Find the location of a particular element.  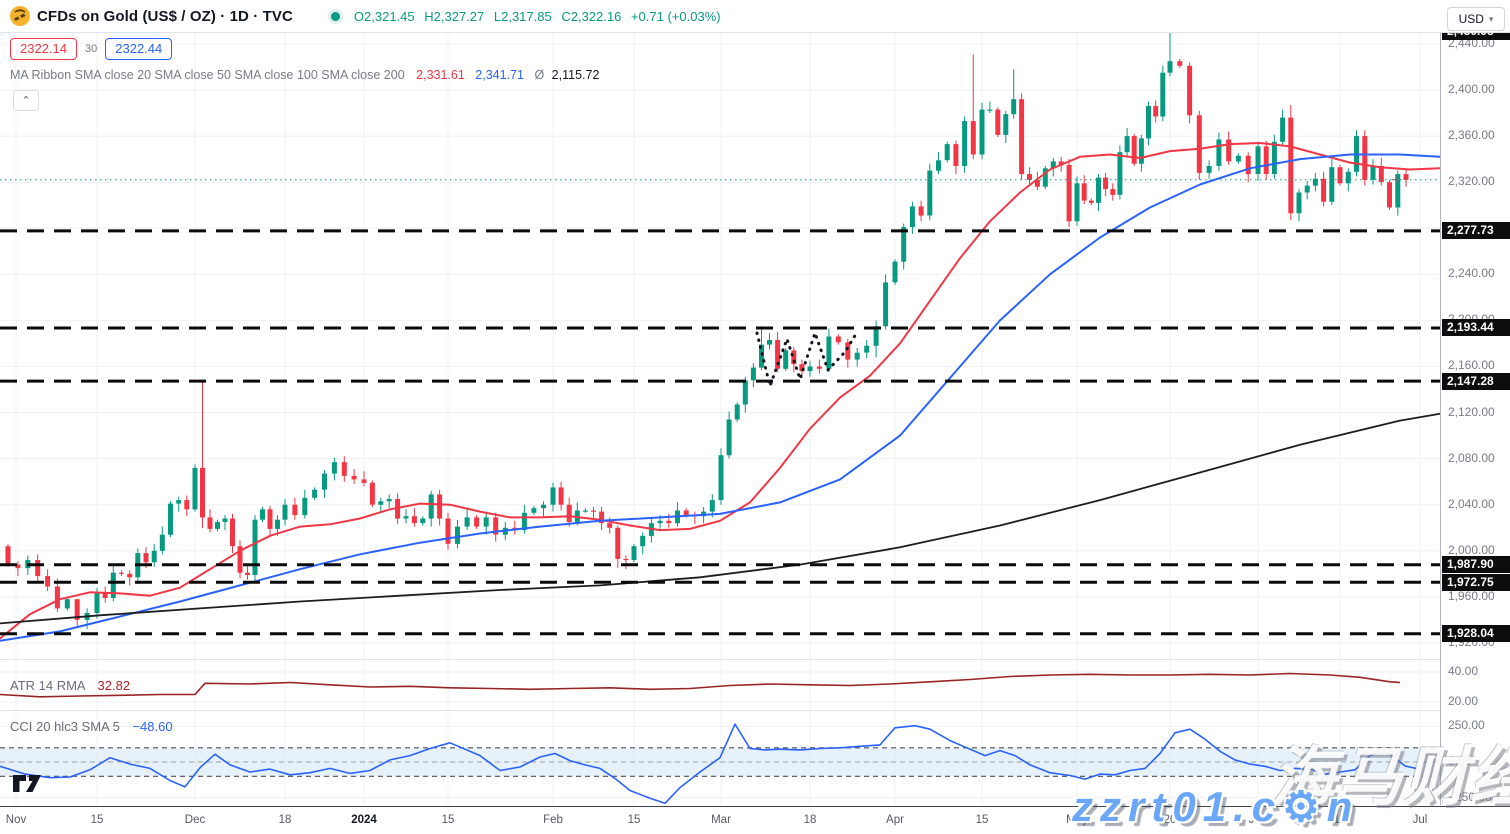

level-price-label: 2,147.28 is located at coordinates (1476, 381).